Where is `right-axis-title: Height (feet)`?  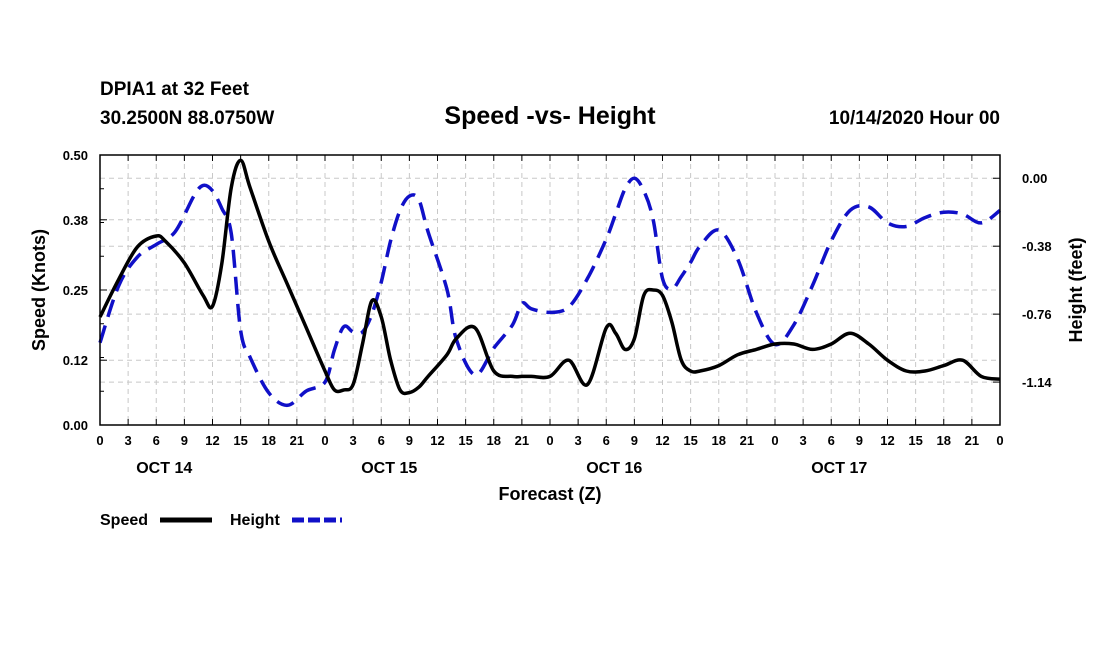 right-axis-title: Height (feet) is located at coordinates (1076, 290).